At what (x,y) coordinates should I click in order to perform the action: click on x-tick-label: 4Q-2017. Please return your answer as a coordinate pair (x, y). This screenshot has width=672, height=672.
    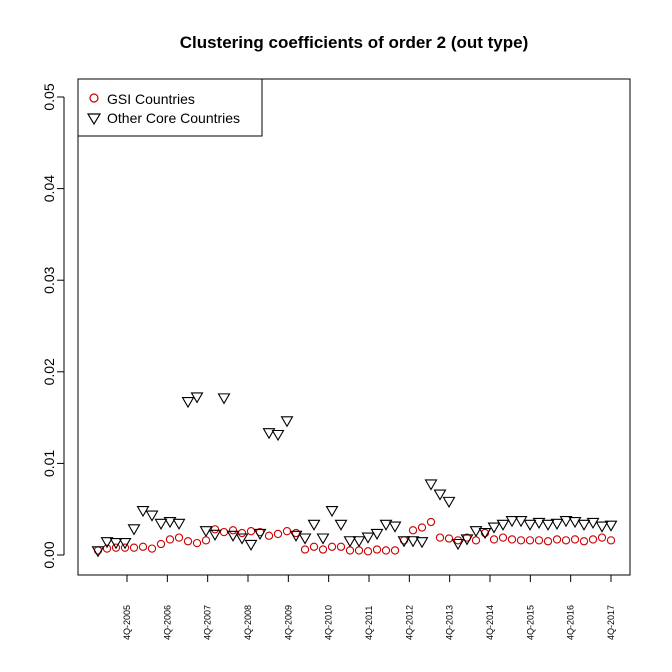
    Looking at the image, I should click on (611, 622).